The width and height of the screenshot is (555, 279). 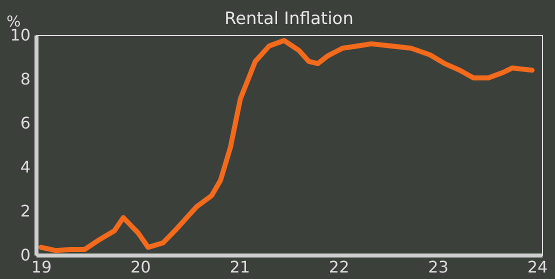 I want to click on x-tick-label: 23, so click(x=438, y=267).